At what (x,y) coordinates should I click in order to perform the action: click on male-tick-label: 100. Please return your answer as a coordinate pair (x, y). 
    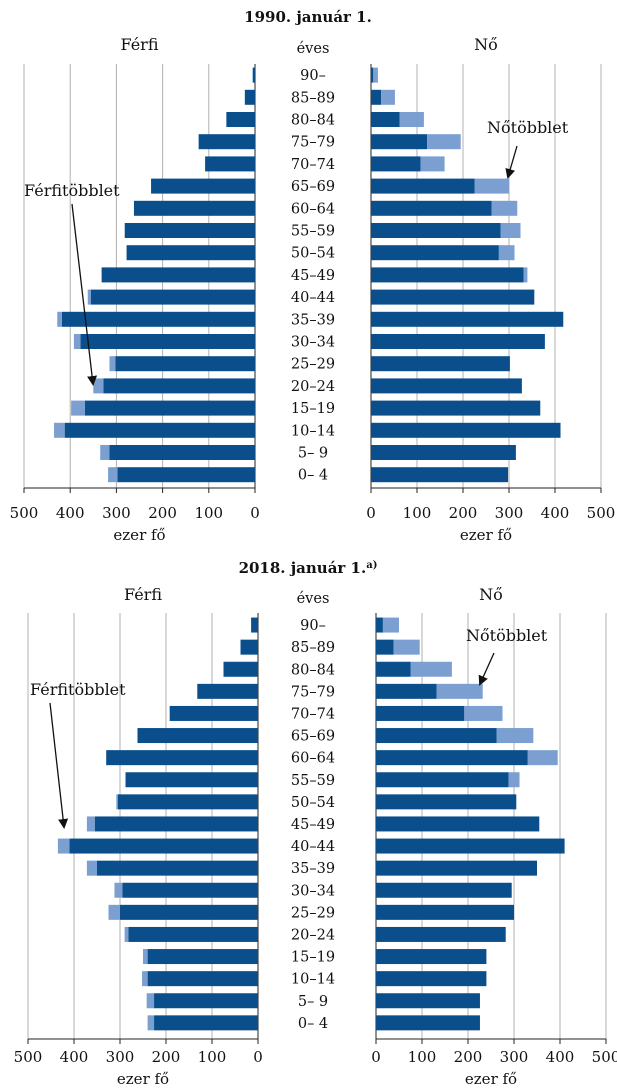
    Looking at the image, I should click on (212, 1057).